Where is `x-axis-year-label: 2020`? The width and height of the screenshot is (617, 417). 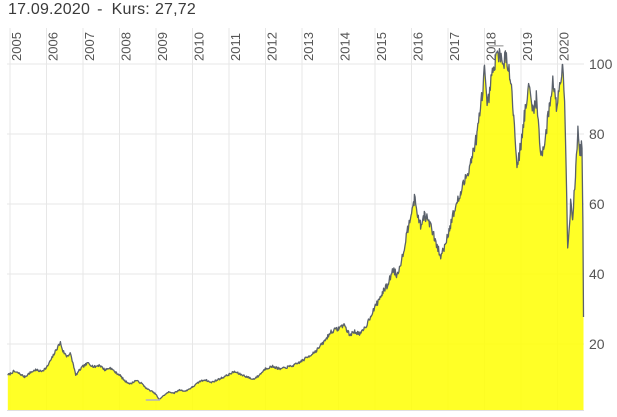 x-axis-year-label: 2020 is located at coordinates (564, 46).